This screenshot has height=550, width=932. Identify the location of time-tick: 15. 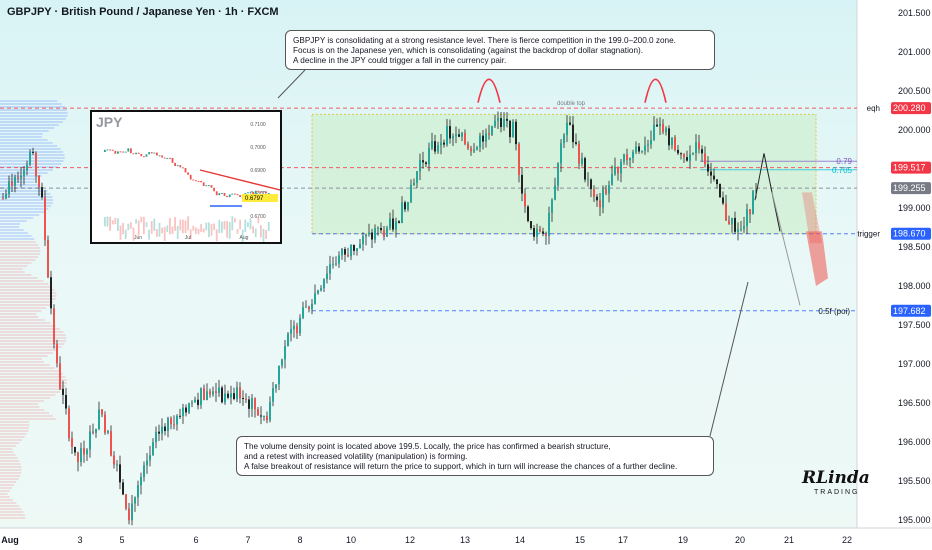
(580, 540).